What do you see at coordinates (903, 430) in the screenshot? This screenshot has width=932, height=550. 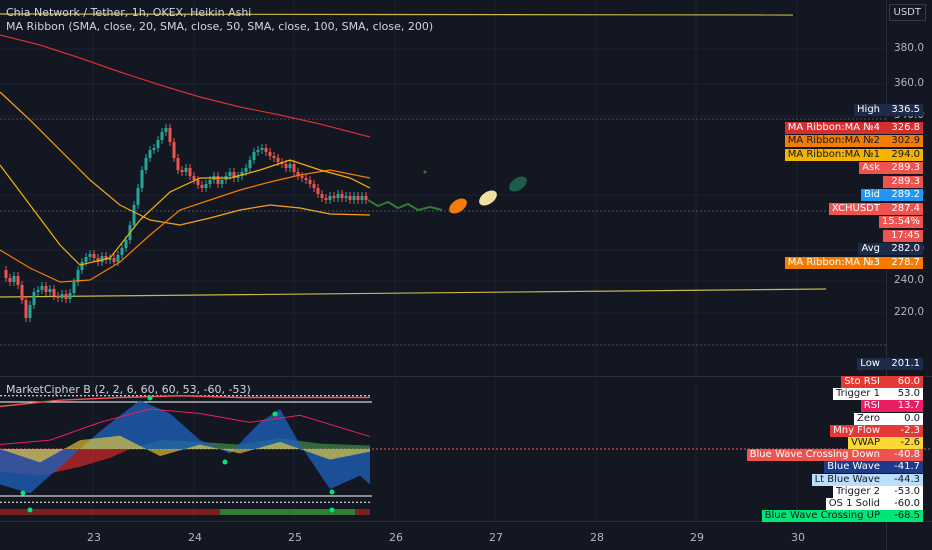 I see `oscillator-tag-value: -2.3` at bounding box center [903, 430].